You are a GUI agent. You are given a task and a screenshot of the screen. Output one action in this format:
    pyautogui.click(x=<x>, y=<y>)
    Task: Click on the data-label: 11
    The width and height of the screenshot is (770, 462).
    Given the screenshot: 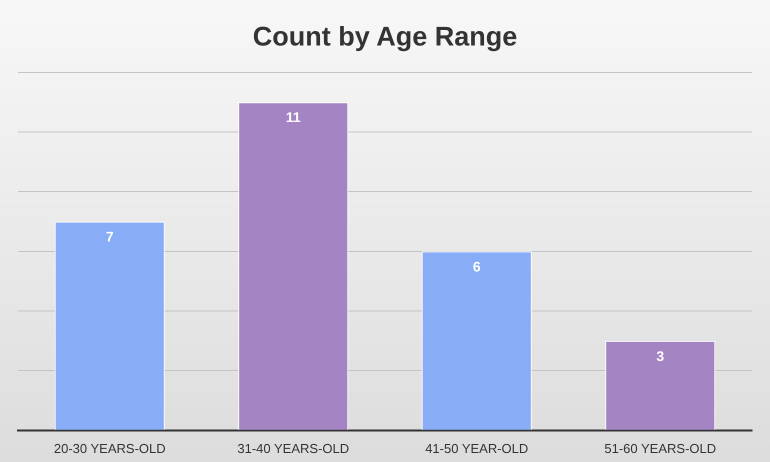 What is the action you would take?
    pyautogui.click(x=293, y=117)
    